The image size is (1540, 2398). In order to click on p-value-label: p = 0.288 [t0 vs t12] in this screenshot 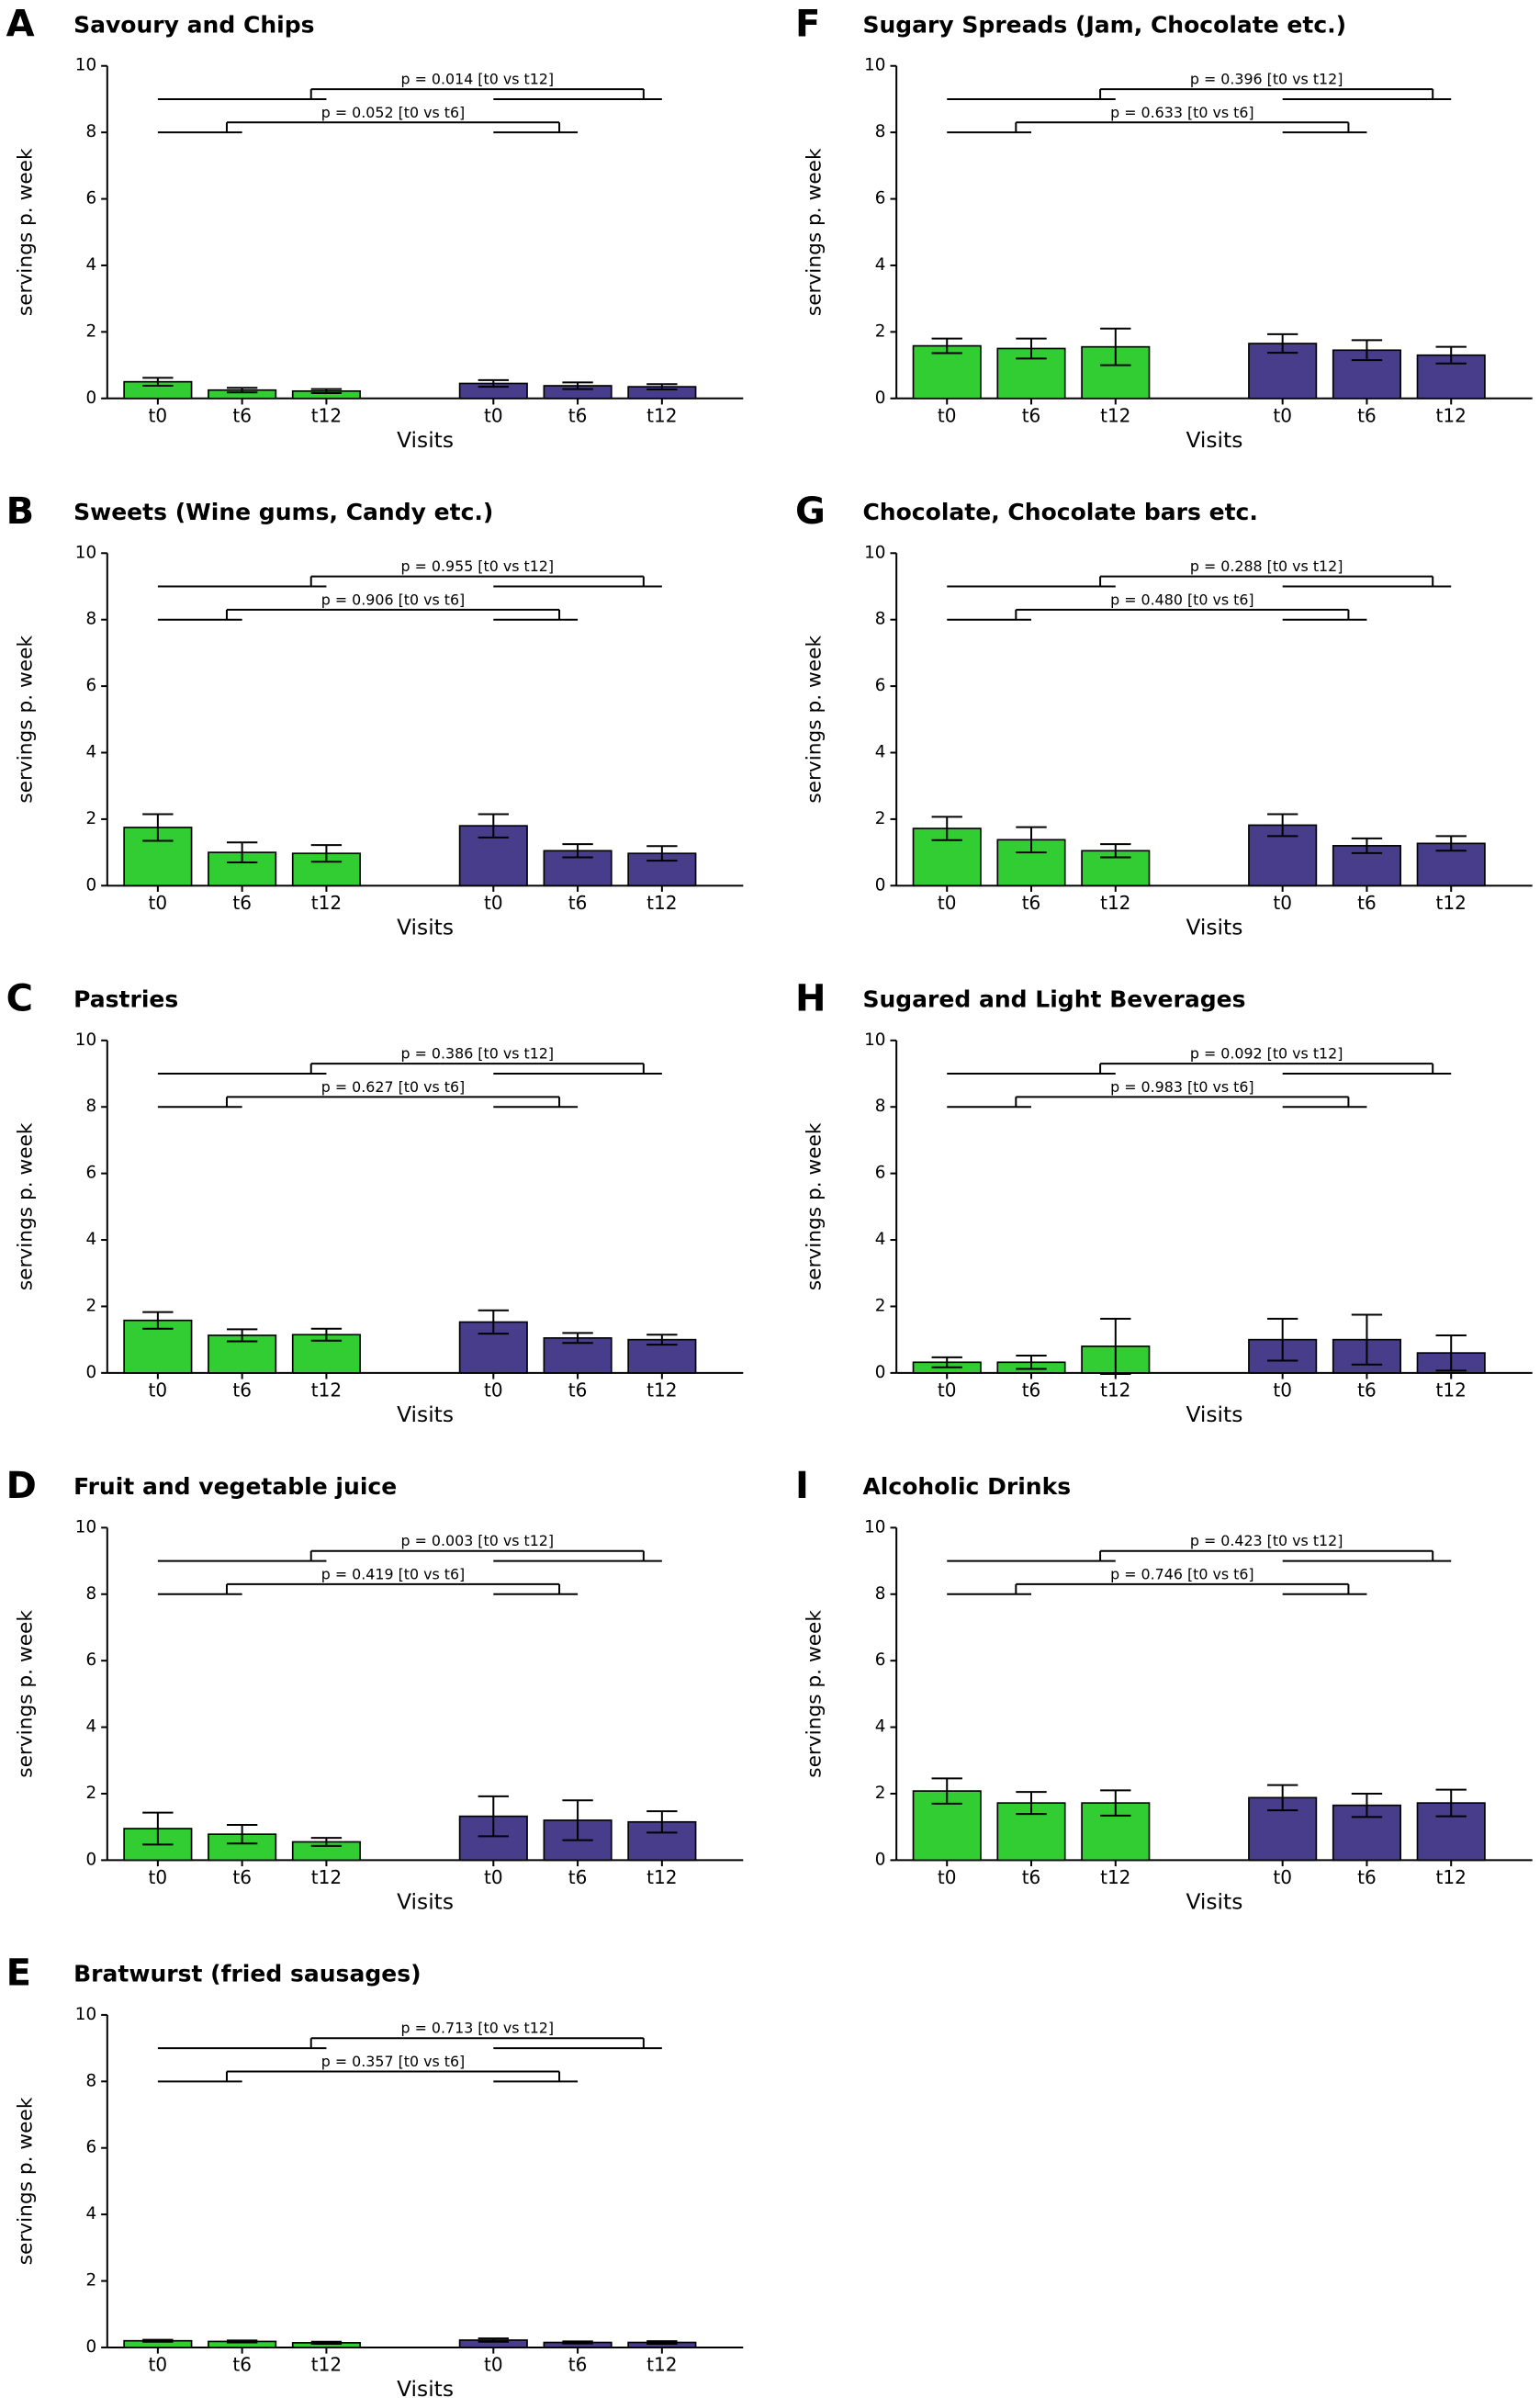, I will do `click(1266, 566)`.